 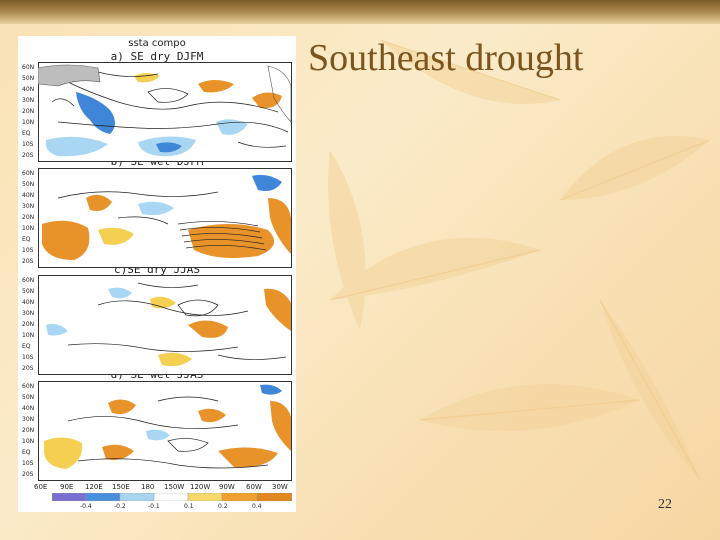 I want to click on lon-label: 60W, so click(x=254, y=487).